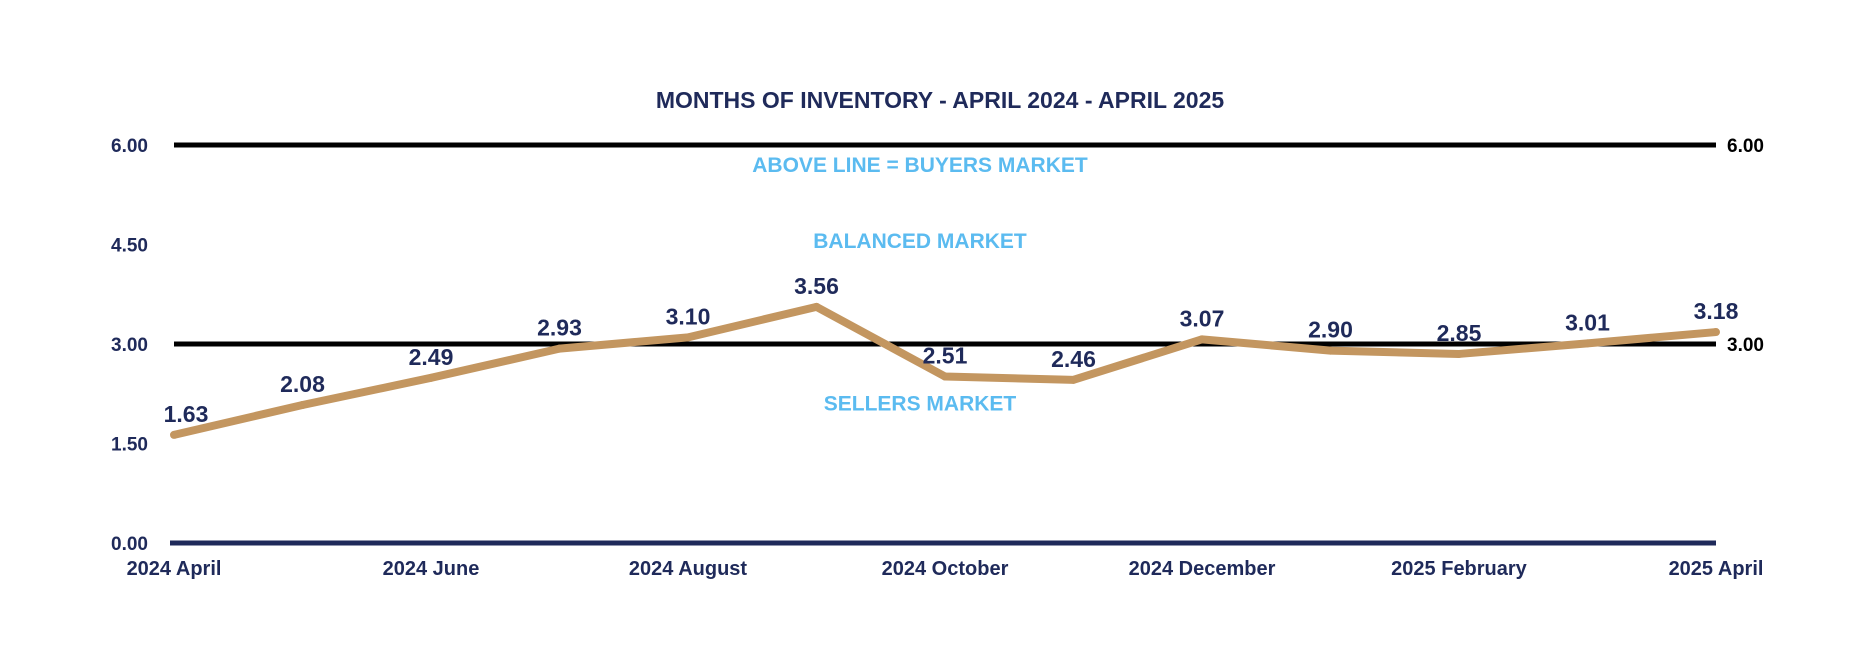 Image resolution: width=1852 pixels, height=666 pixels. I want to click on zone-annotation-0: ABOVE LINE = BUYERS MARKET, so click(920, 165).